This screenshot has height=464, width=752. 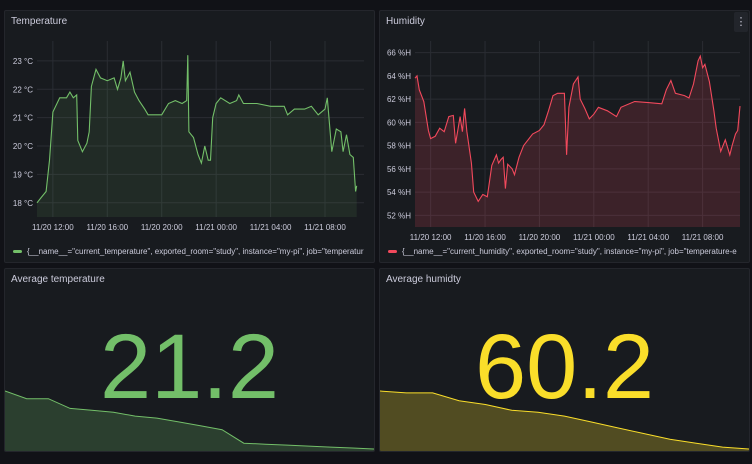 I want to click on stat-value: 21.2, so click(x=189, y=367).